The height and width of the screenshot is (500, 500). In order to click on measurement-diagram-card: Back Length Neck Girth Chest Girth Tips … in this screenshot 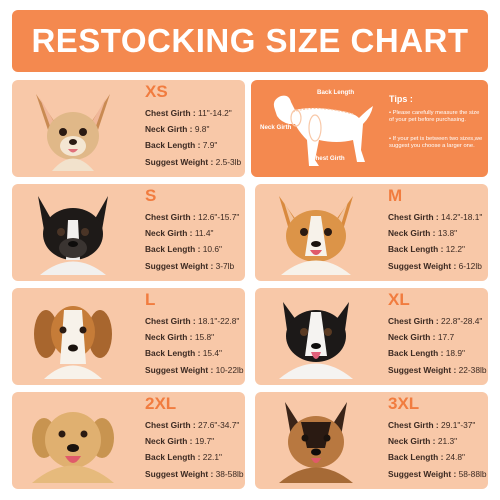, I will do `click(369, 128)`.